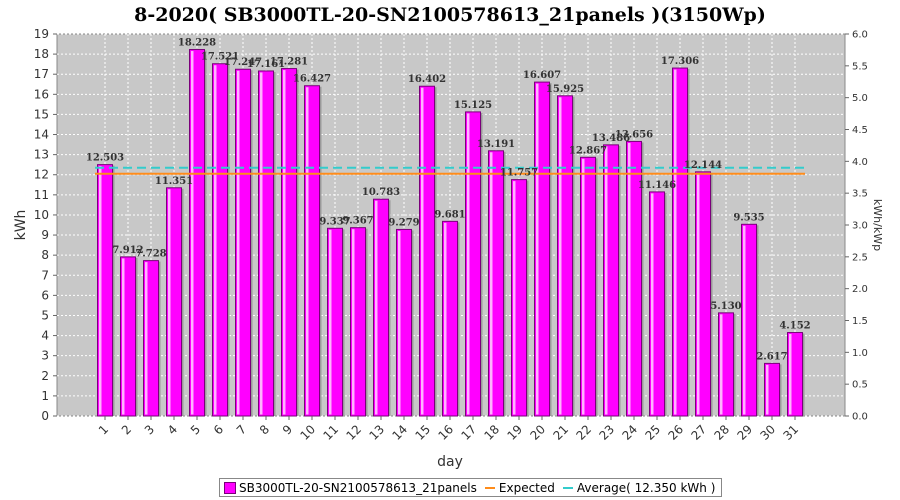 Image resolution: width=900 pixels, height=500 pixels. What do you see at coordinates (560, 432) in the screenshot?
I see `x-tick-label: 21` at bounding box center [560, 432].